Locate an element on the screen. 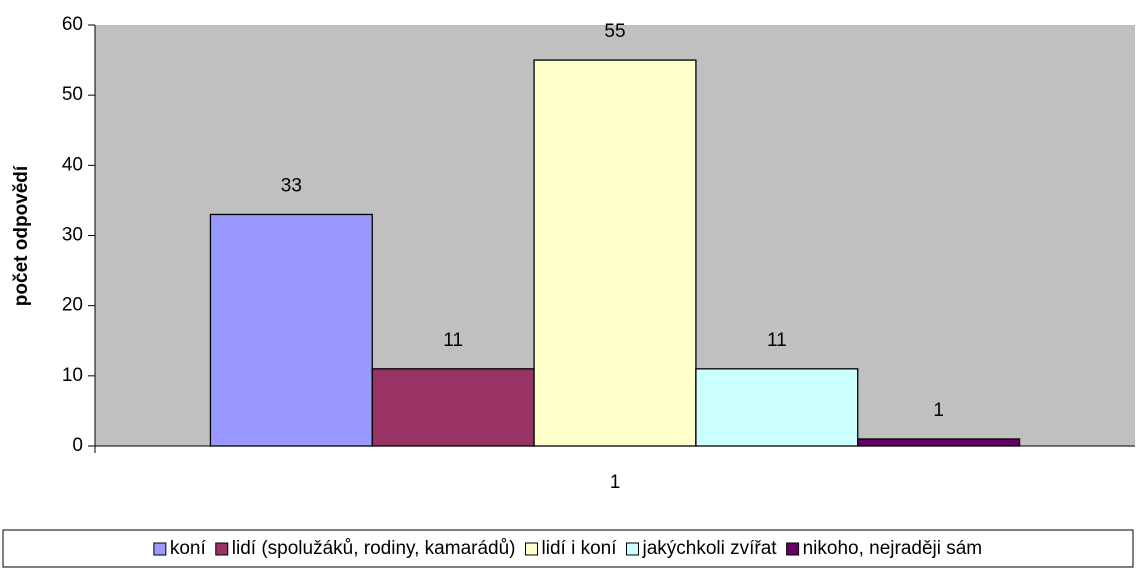 The image size is (1137, 570). data-label: 55 is located at coordinates (614, 31).